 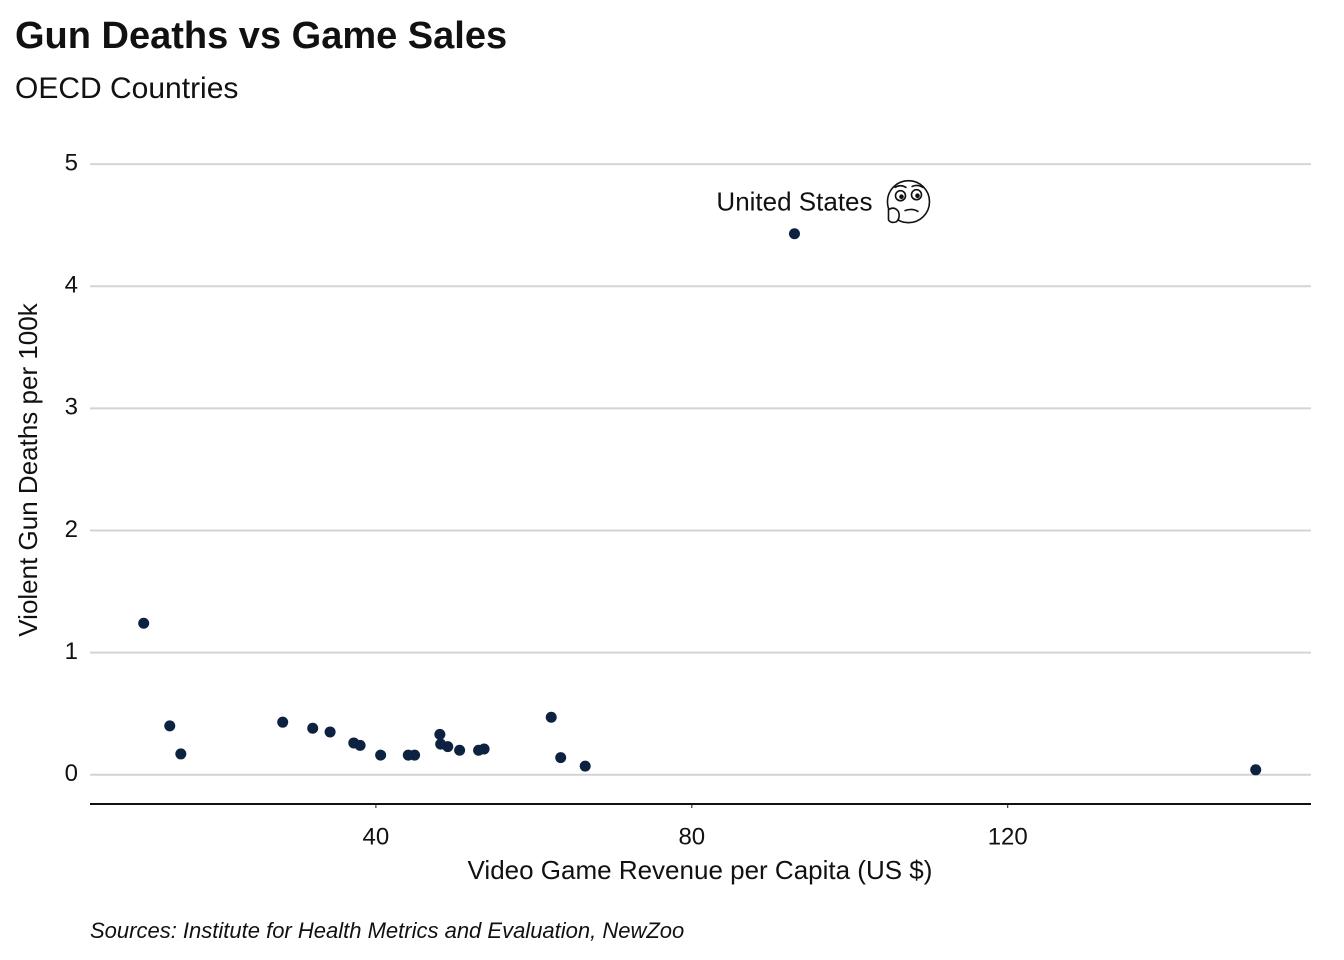 I want to click on y-axis-label: Violent Gun Deaths per 100k, so click(x=28, y=469).